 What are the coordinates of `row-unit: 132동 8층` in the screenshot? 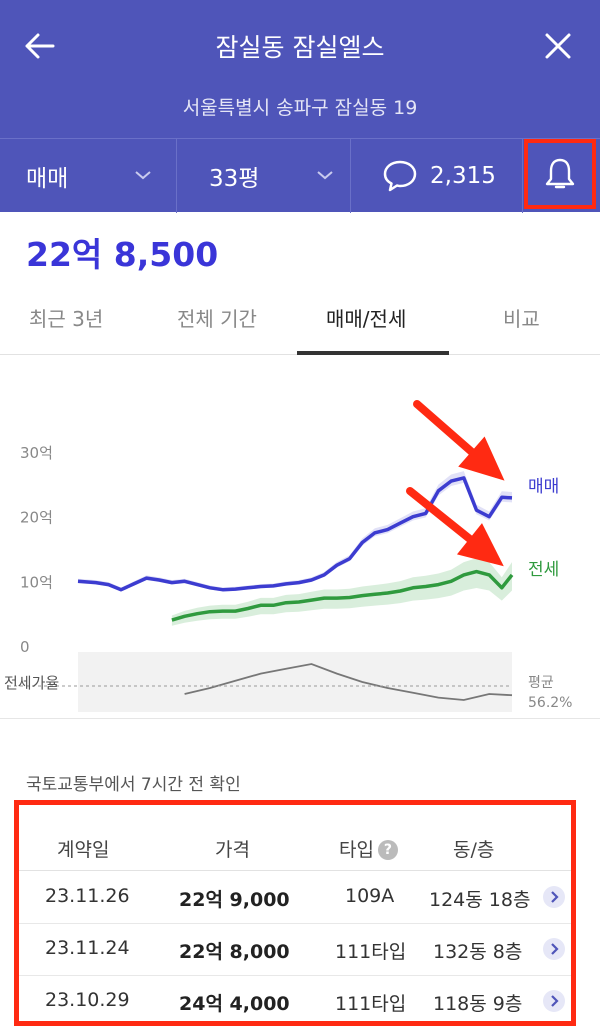 It's located at (478, 952).